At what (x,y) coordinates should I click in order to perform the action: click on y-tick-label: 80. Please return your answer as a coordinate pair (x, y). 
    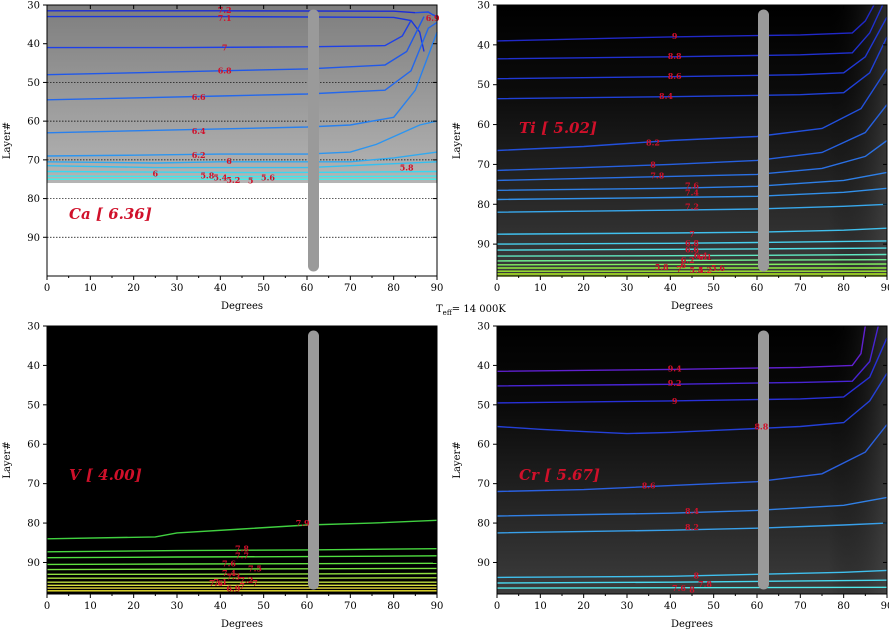
    Looking at the image, I should click on (483, 205).